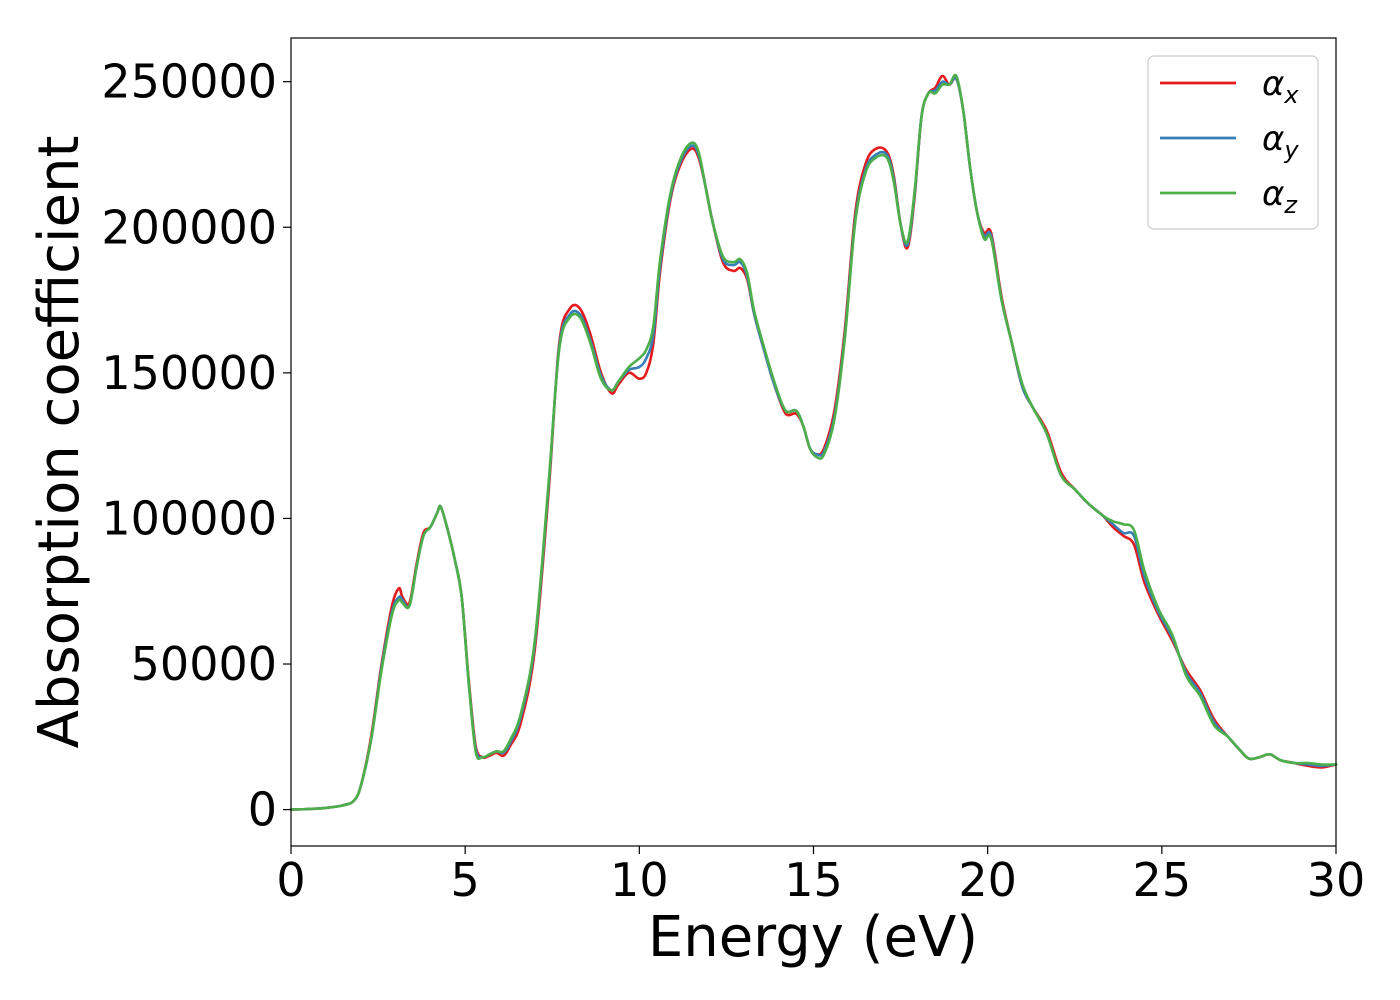 The width and height of the screenshot is (1400, 1000). What do you see at coordinates (1280, 196) in the screenshot?
I see `legend-label-z: αz` at bounding box center [1280, 196].